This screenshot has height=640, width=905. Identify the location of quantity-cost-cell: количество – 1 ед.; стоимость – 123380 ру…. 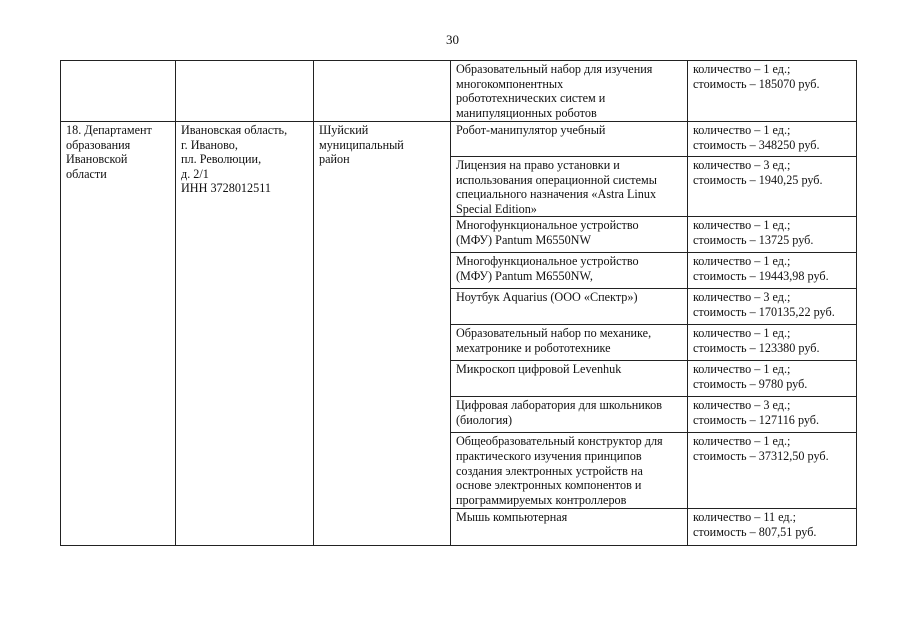
(772, 343).